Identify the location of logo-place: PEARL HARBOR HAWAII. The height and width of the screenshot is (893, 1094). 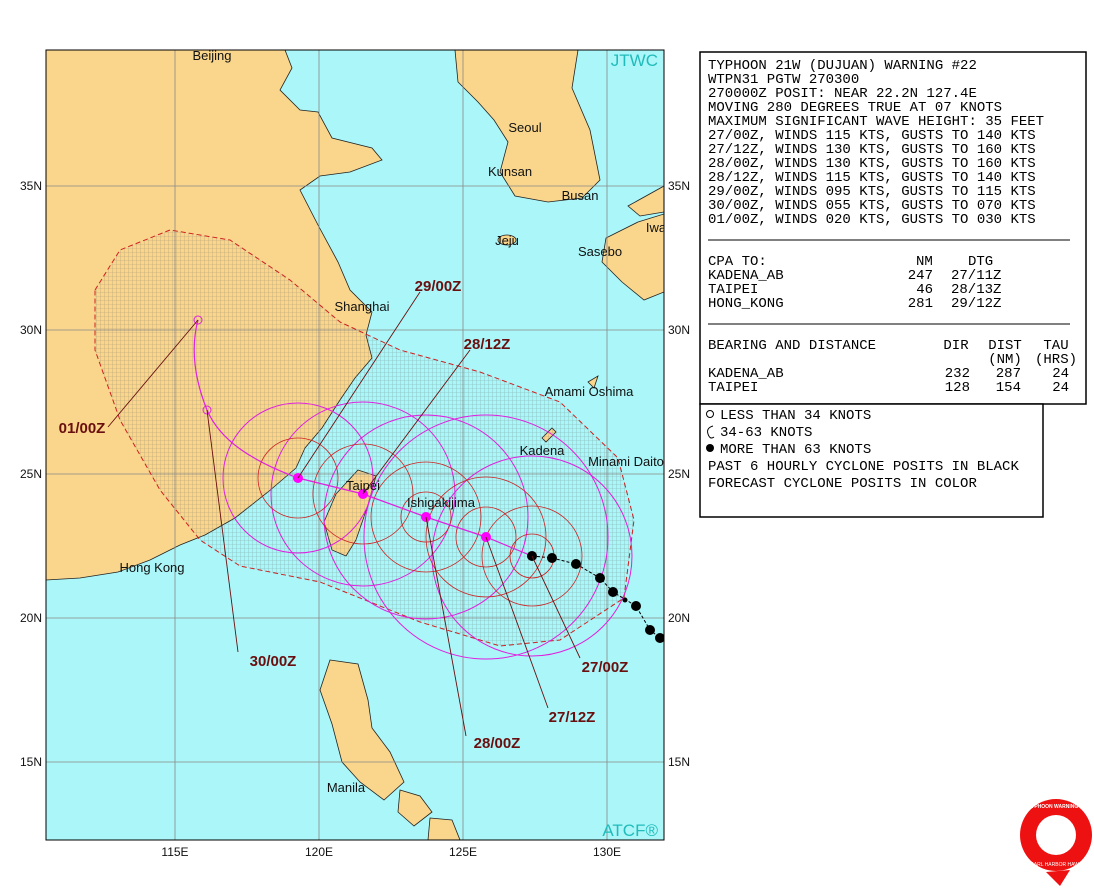
(1056, 865).